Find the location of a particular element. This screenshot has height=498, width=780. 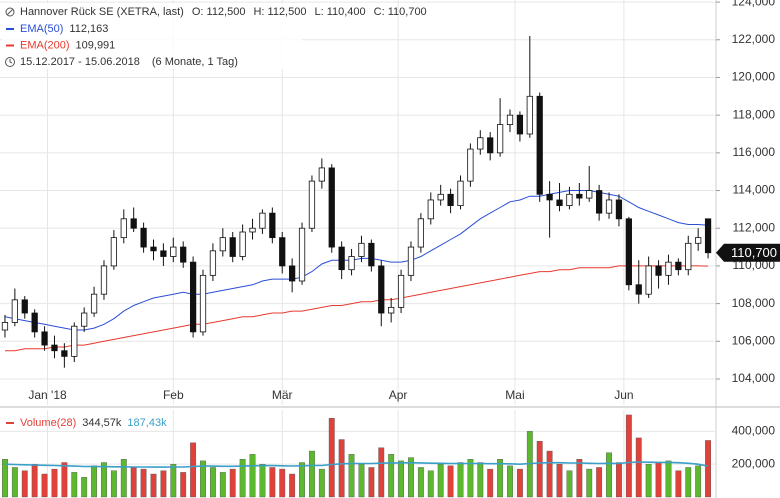

ohlc-value: H: 112,500 is located at coordinates (279, 12).